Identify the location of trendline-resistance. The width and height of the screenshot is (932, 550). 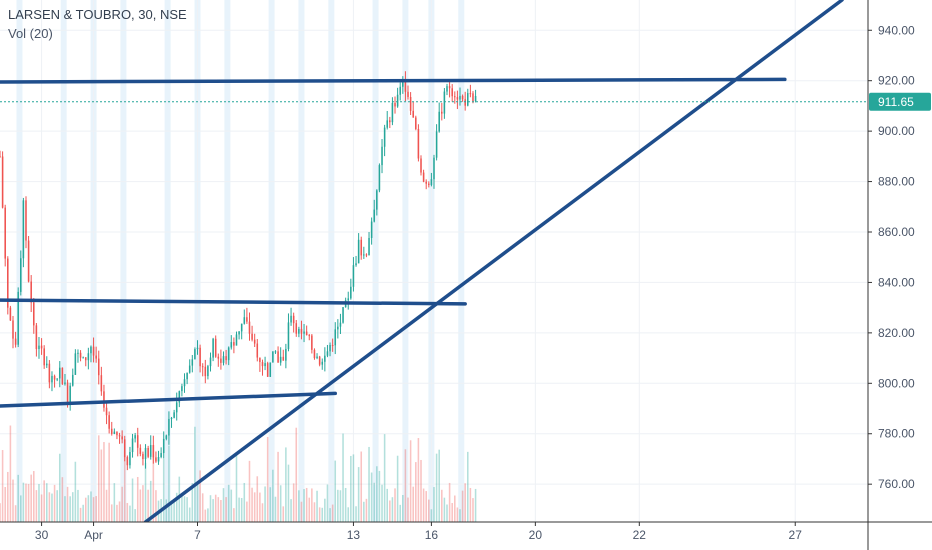
(393, 80).